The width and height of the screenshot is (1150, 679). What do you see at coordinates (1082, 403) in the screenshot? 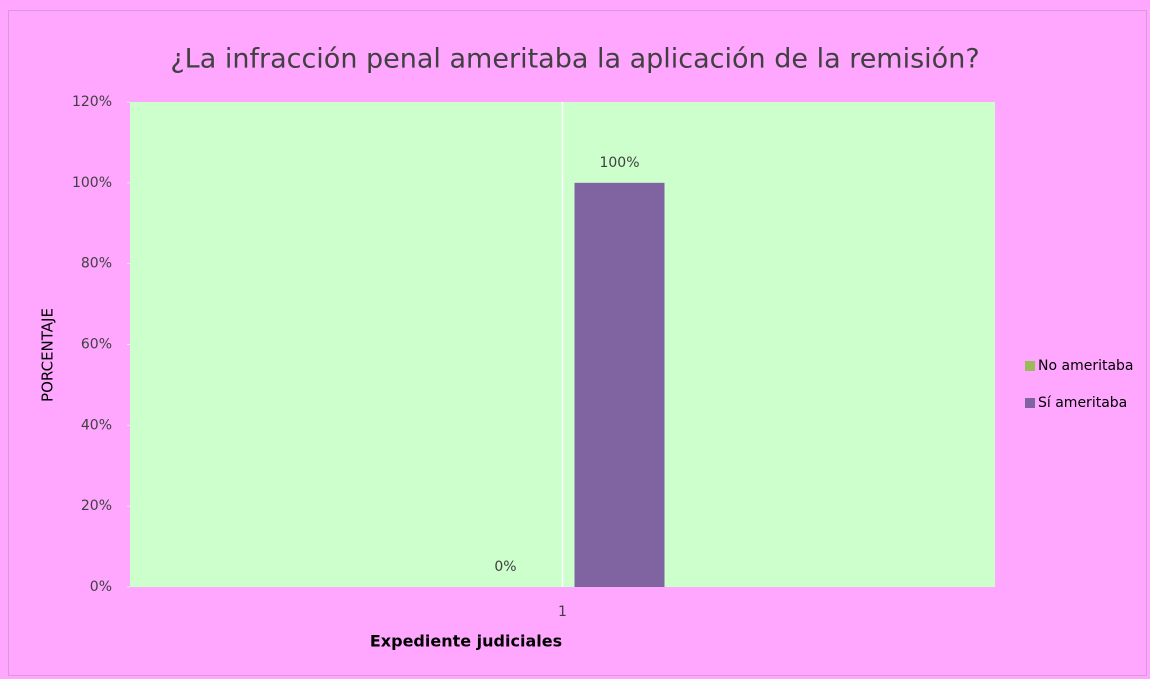
I see `legend-label: Sí ameritaba` at bounding box center [1082, 403].